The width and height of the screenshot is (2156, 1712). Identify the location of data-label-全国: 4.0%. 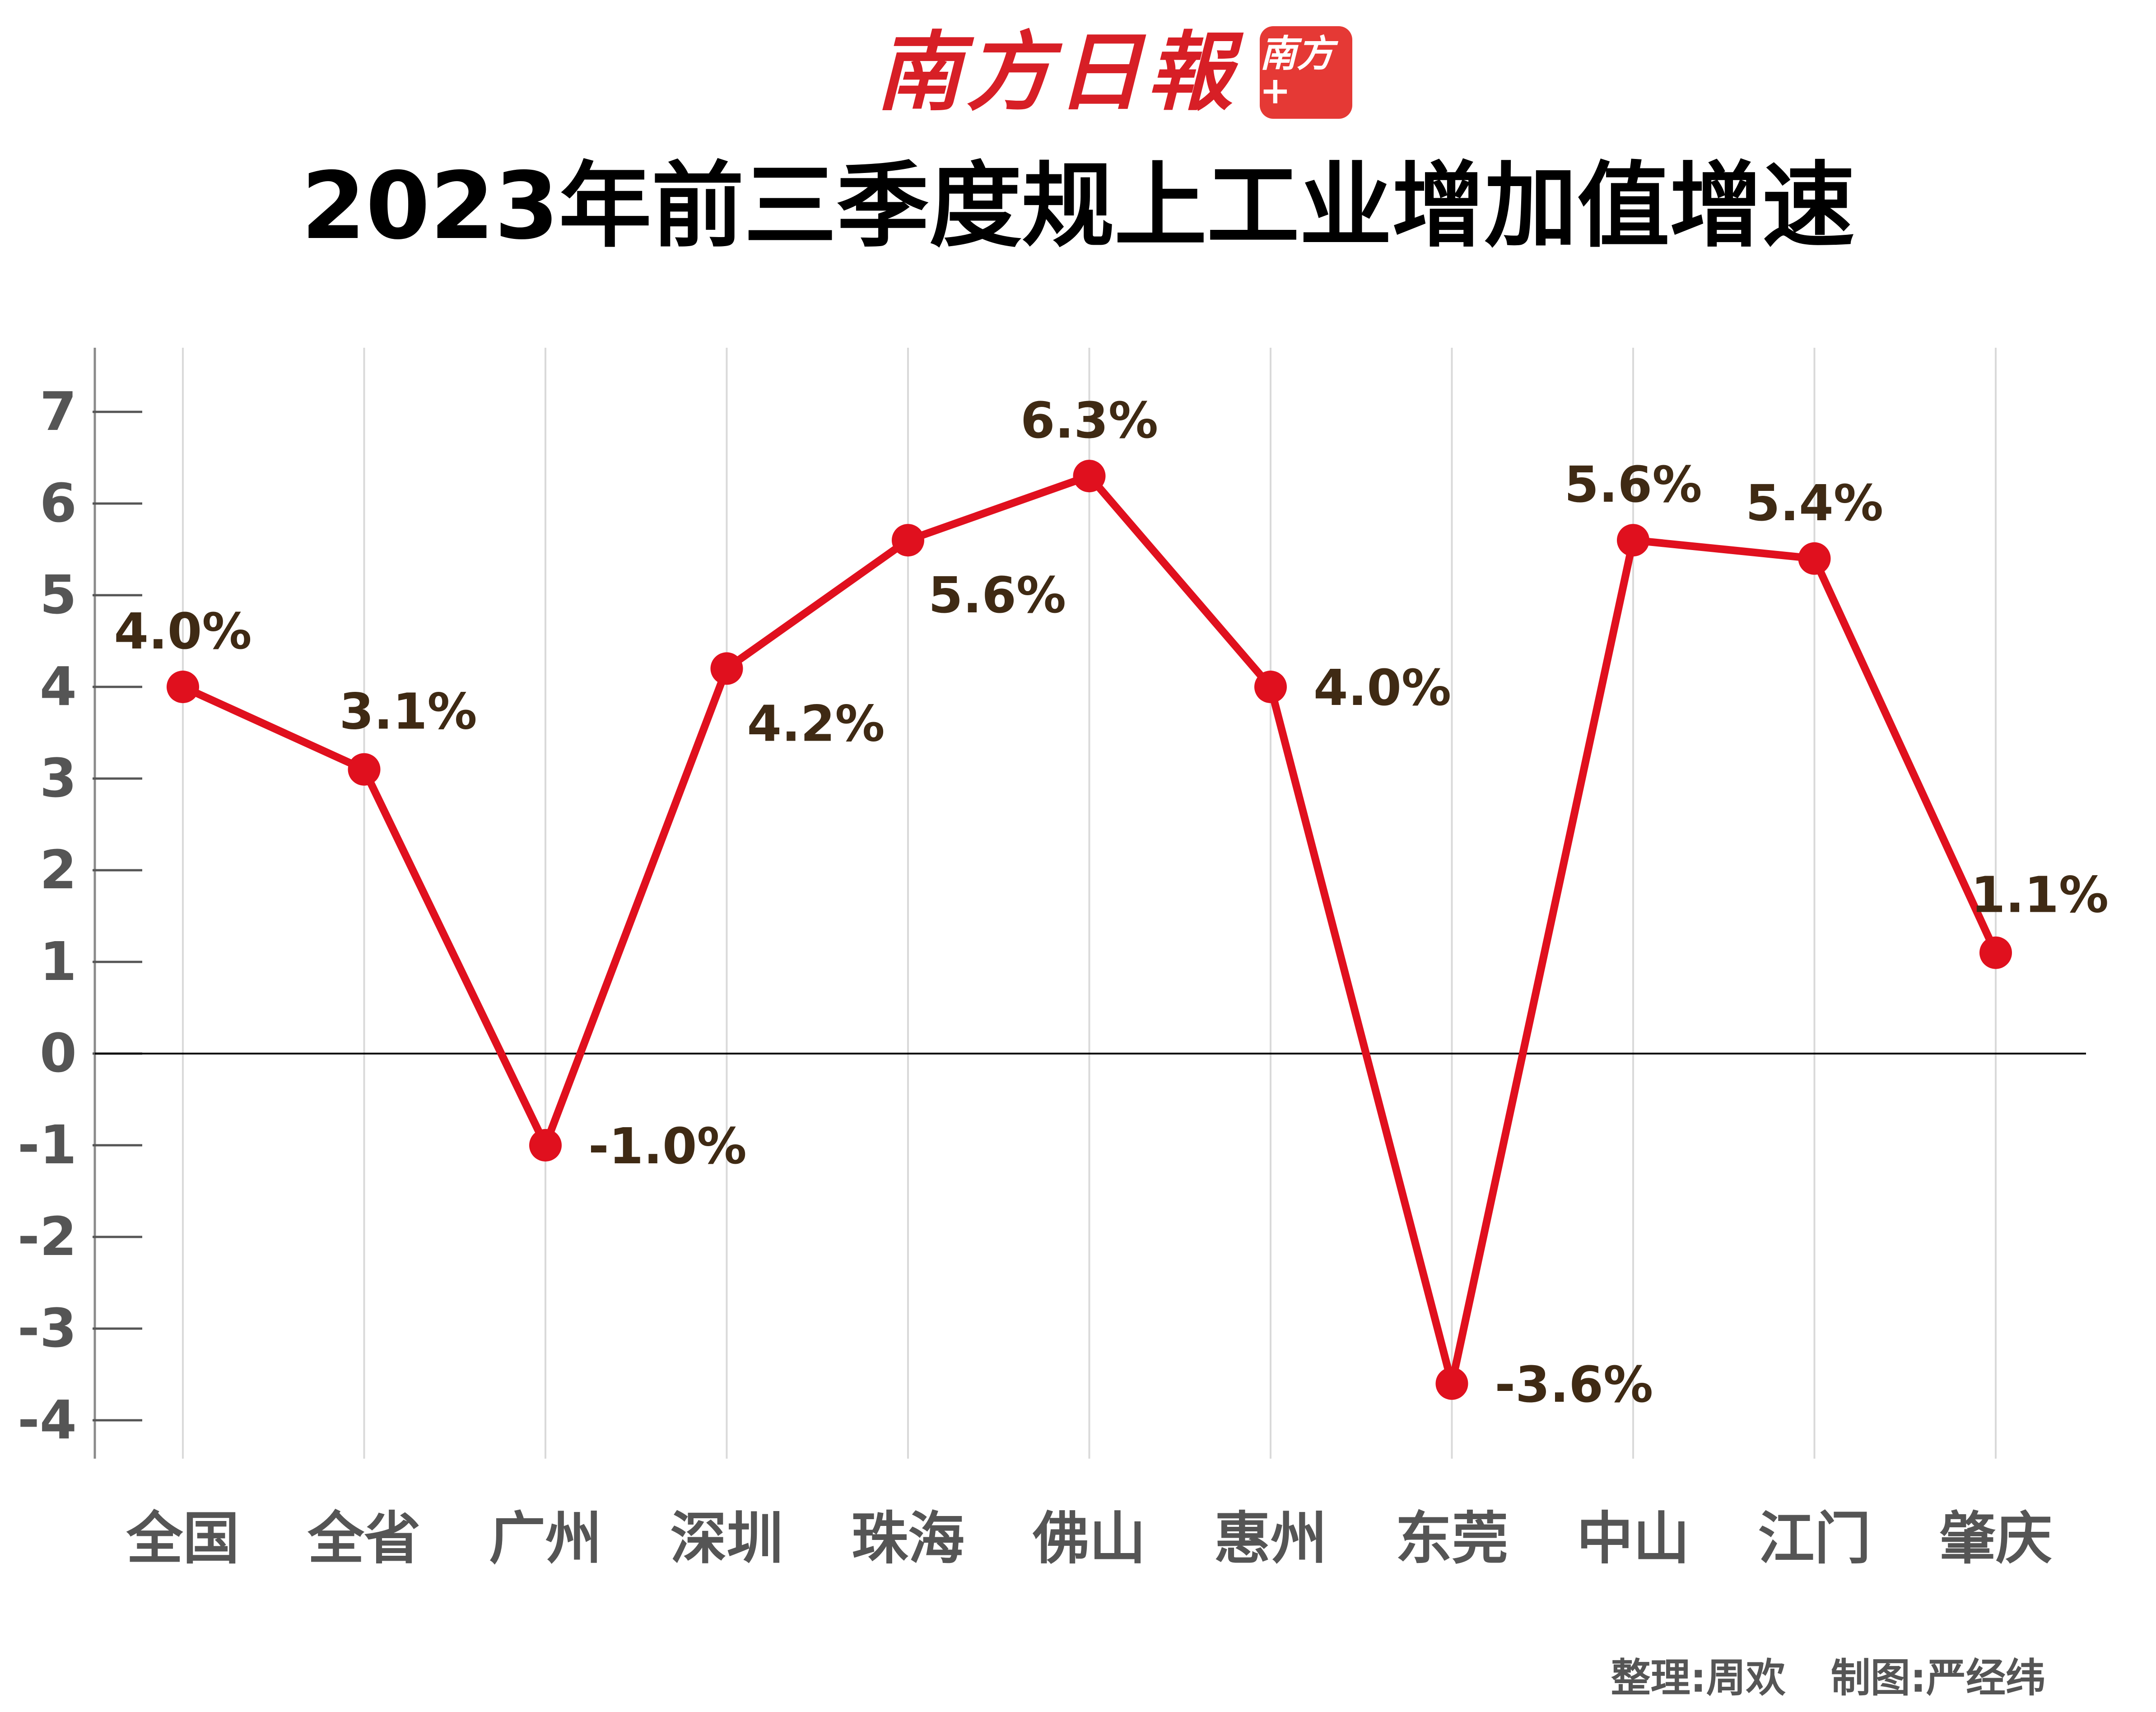
(182, 631).